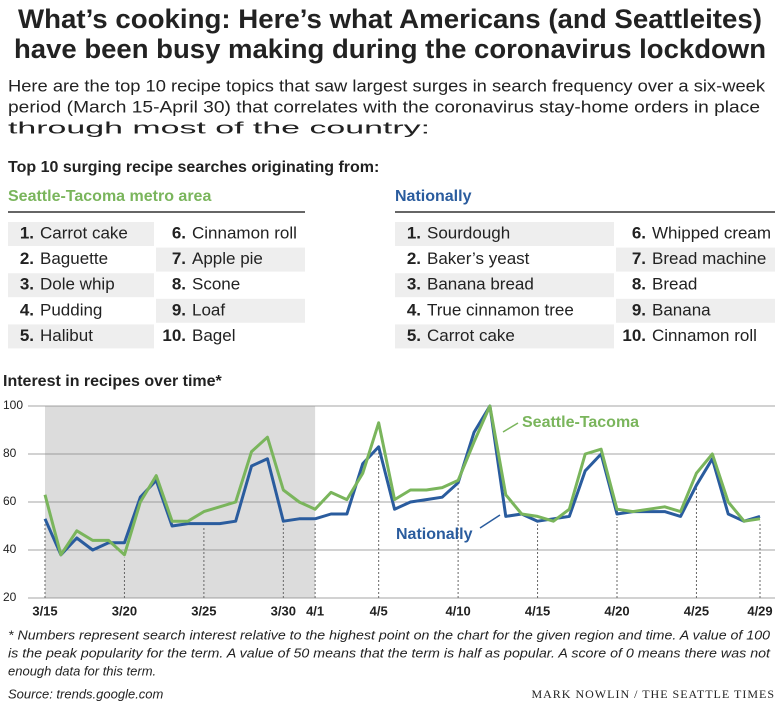  What do you see at coordinates (379, 610) in the screenshot?
I see `x-tick-label: 4/5` at bounding box center [379, 610].